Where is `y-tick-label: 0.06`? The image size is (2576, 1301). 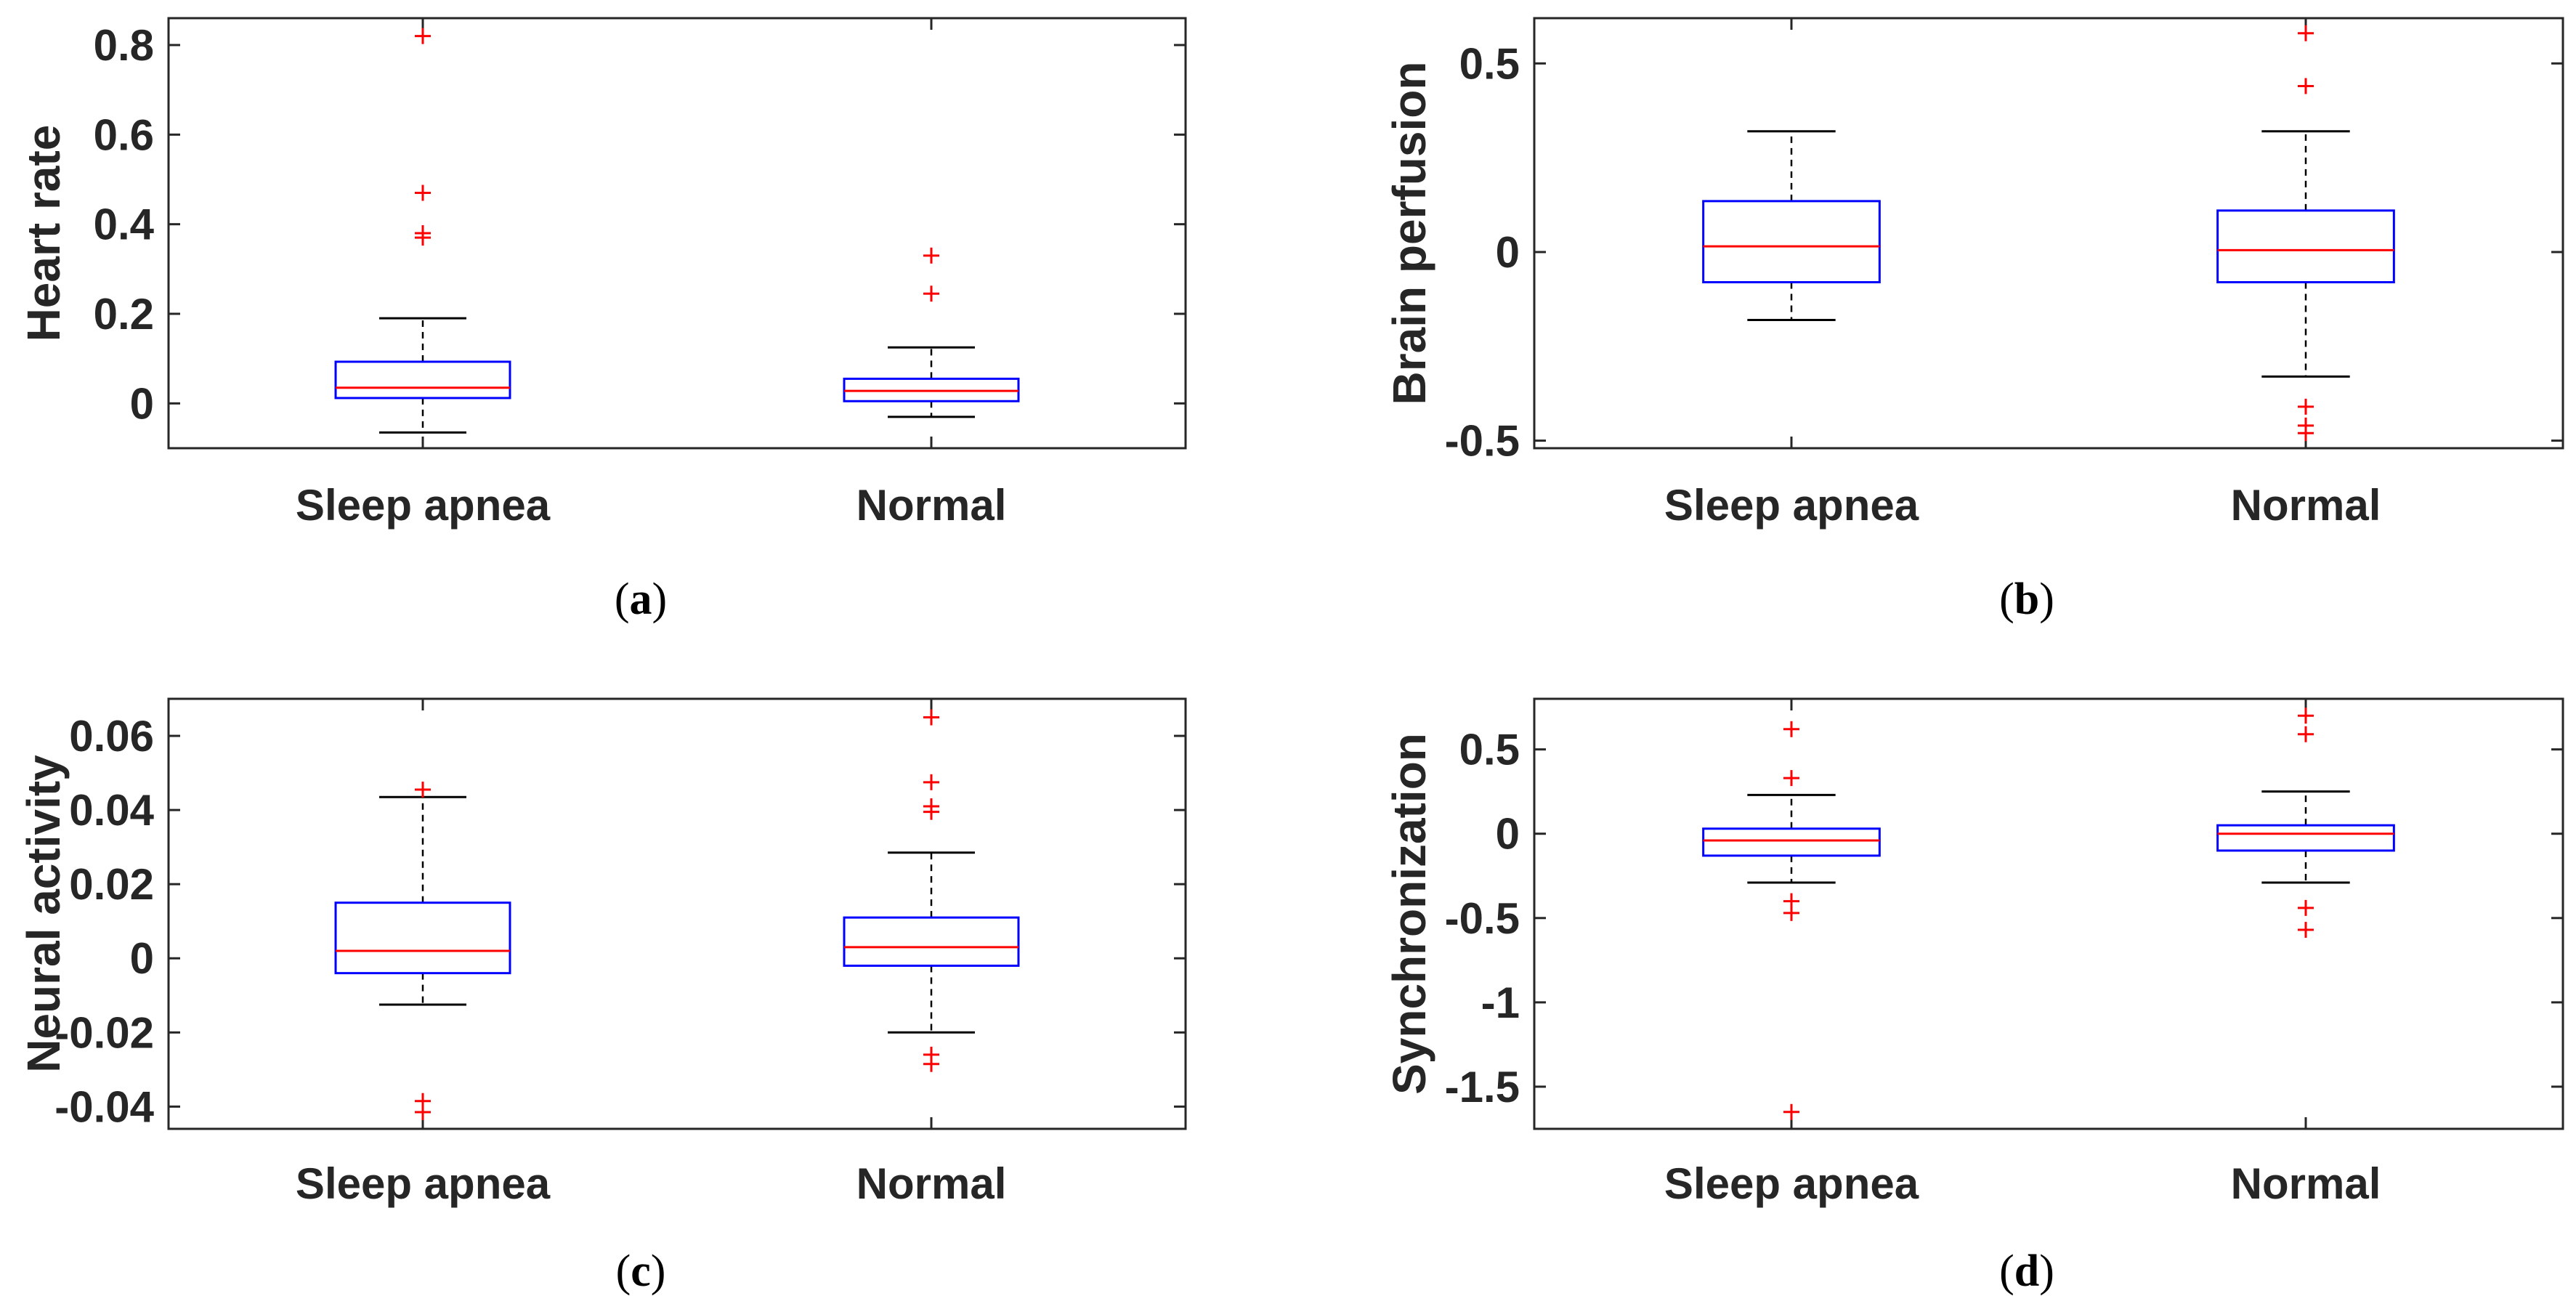 y-tick-label: 0.06 is located at coordinates (111, 736).